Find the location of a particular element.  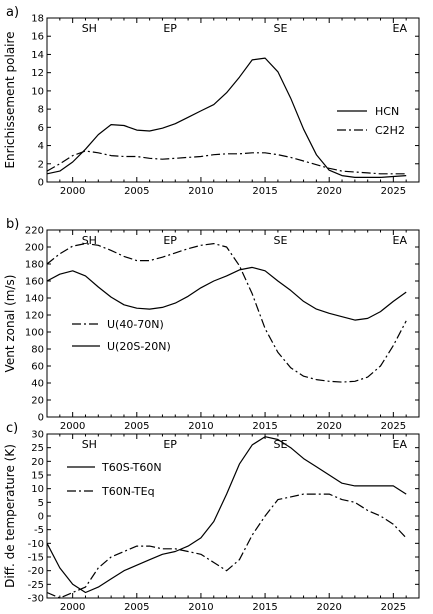

panel-2-ylabel: Vent zonal (m/s) is located at coordinates (10, 324).